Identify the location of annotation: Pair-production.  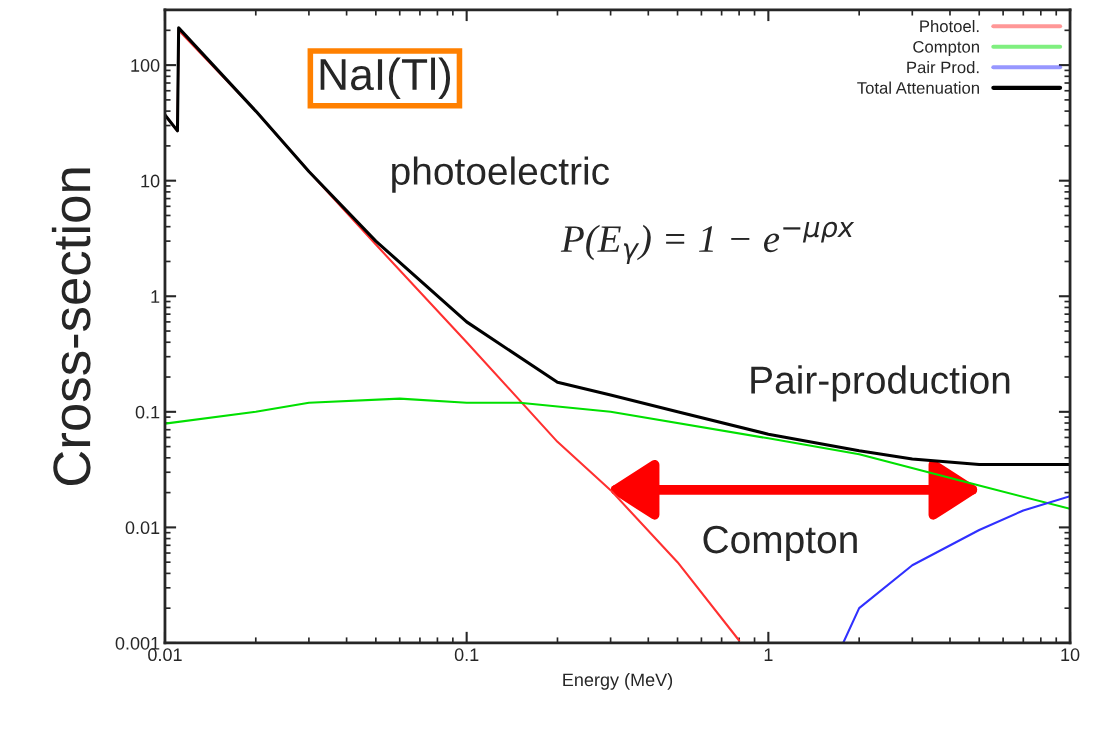
(880, 383).